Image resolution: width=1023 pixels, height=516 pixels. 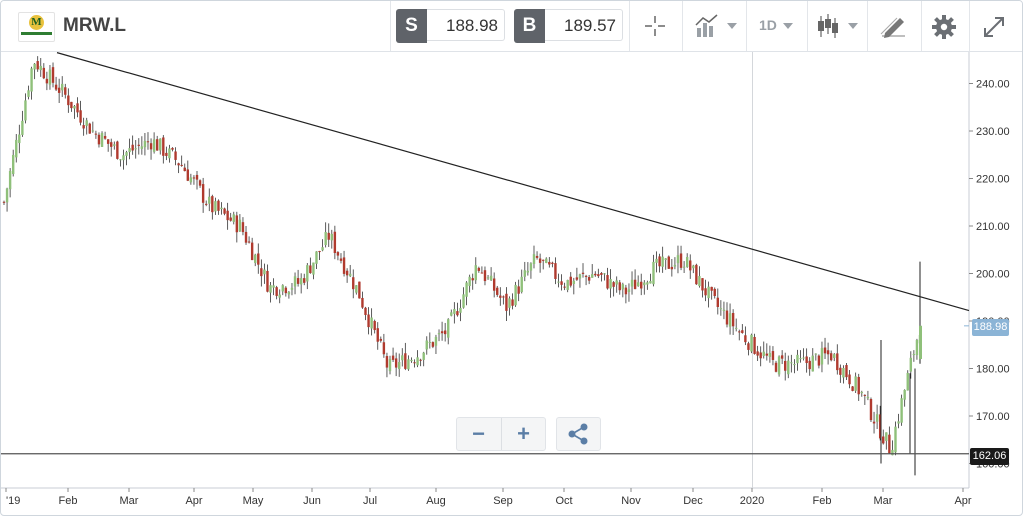 I want to click on fullscreen-button, so click(x=995, y=26).